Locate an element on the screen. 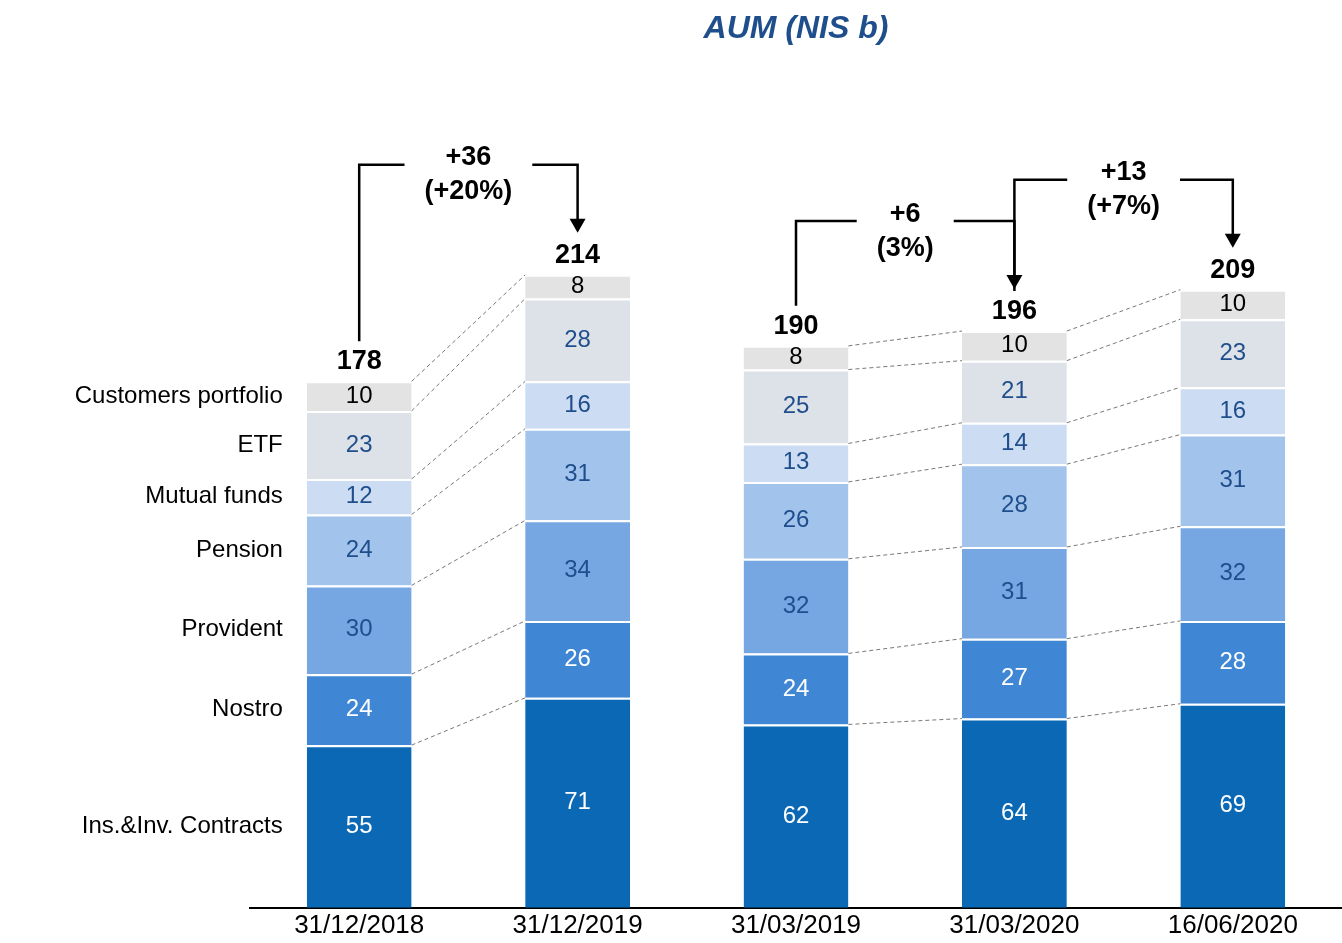 The height and width of the screenshot is (943, 1342). data-label: 27 is located at coordinates (1014, 677).